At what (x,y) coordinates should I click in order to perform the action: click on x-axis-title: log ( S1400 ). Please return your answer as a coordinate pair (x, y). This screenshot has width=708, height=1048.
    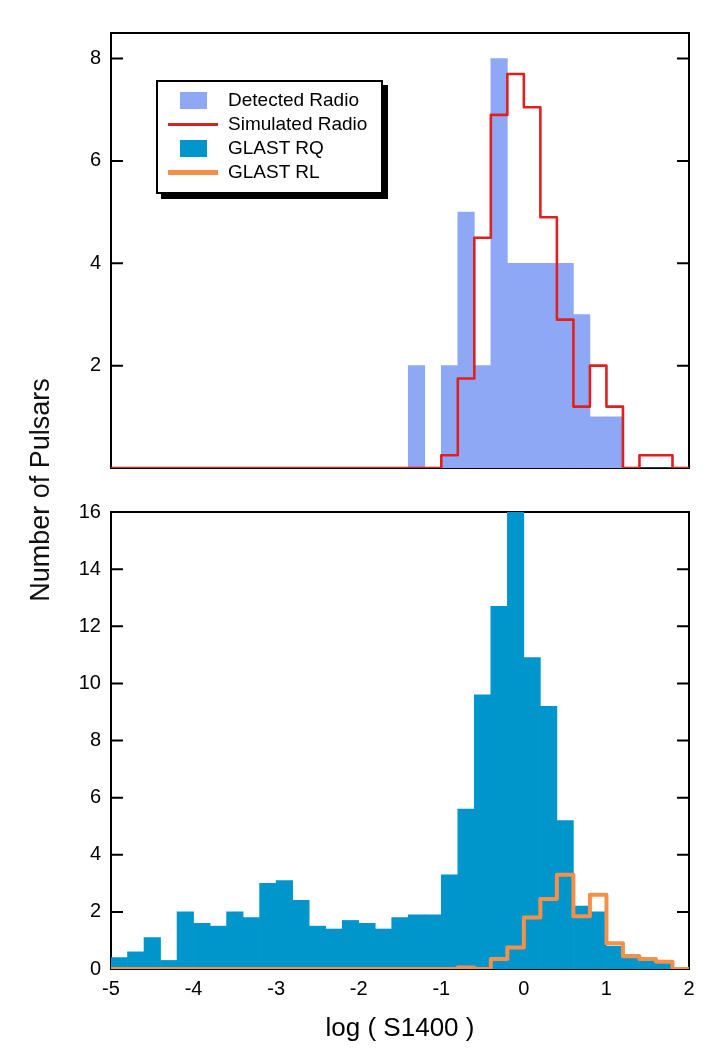
    Looking at the image, I should click on (400, 1026).